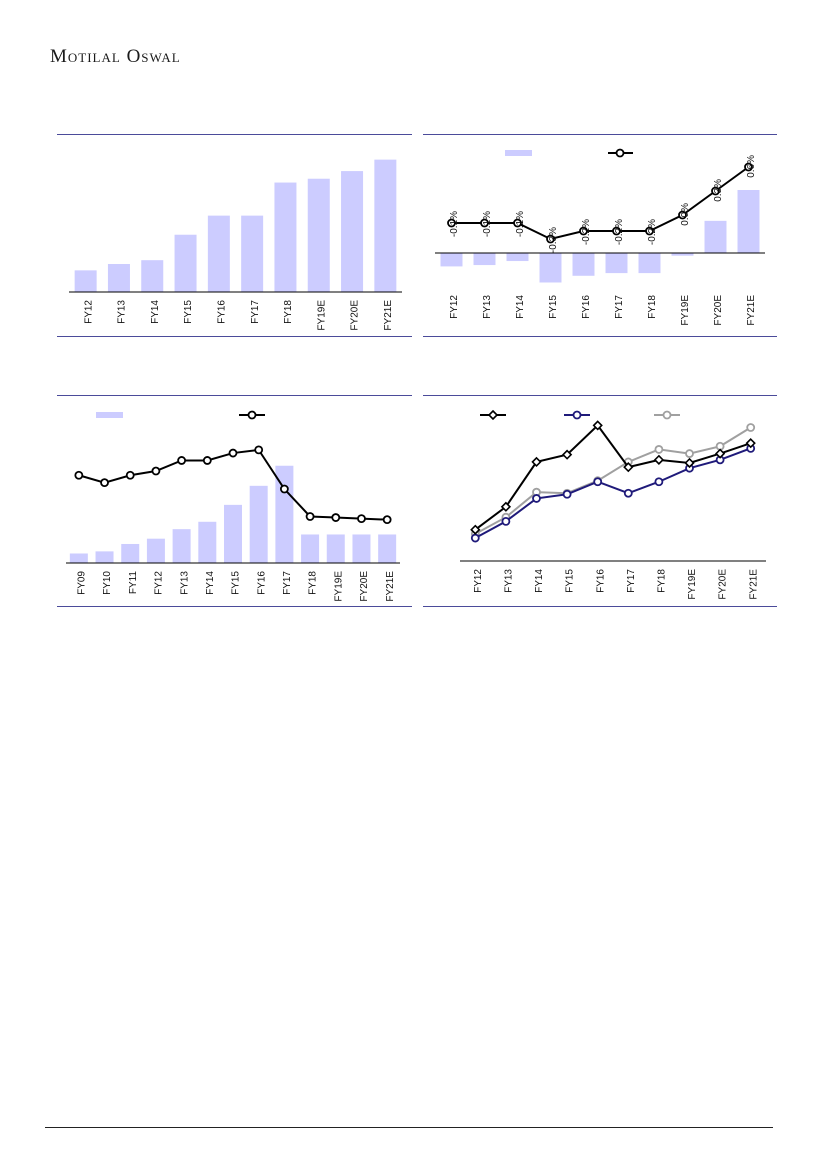  Describe the element at coordinates (234, 395) in the screenshot. I see `chart-3-top-rule` at that location.